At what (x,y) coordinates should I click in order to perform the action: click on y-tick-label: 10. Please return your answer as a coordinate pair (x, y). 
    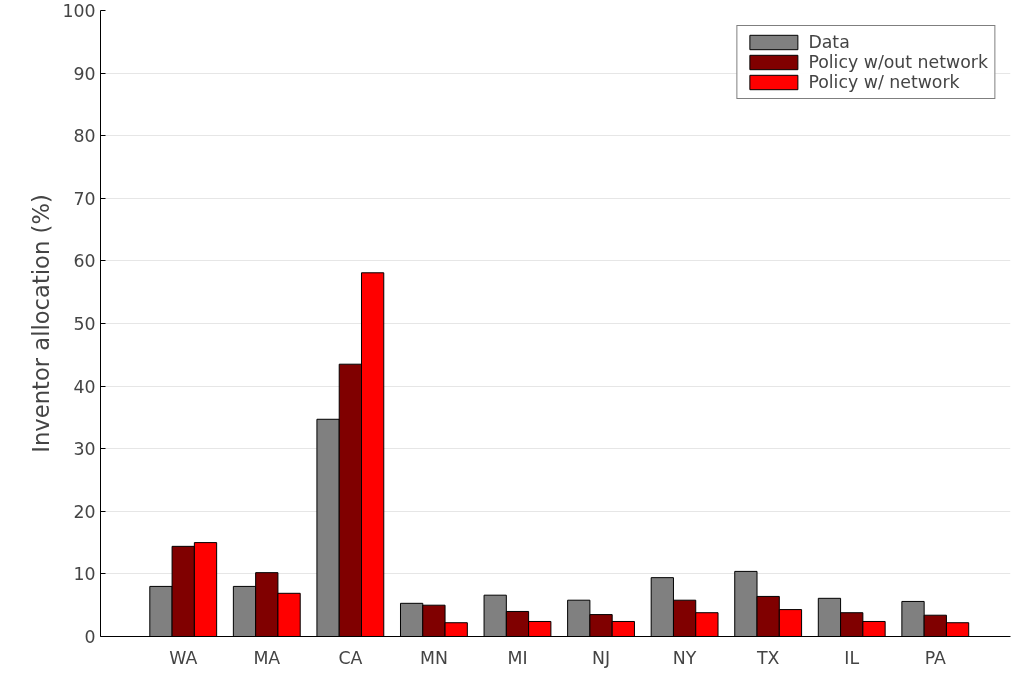
    Looking at the image, I should click on (84, 574).